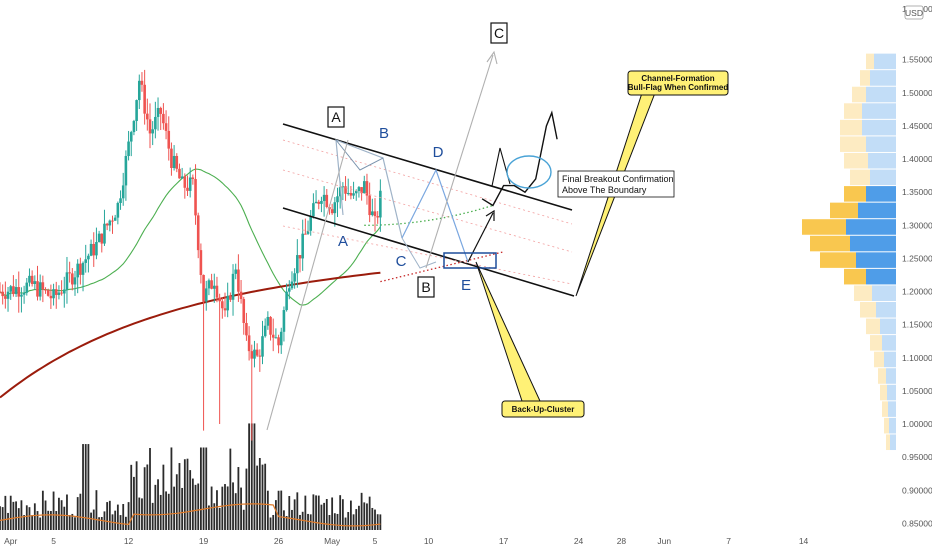 The width and height of the screenshot is (932, 550). I want to click on projection-zigzag, so click(435, 215).